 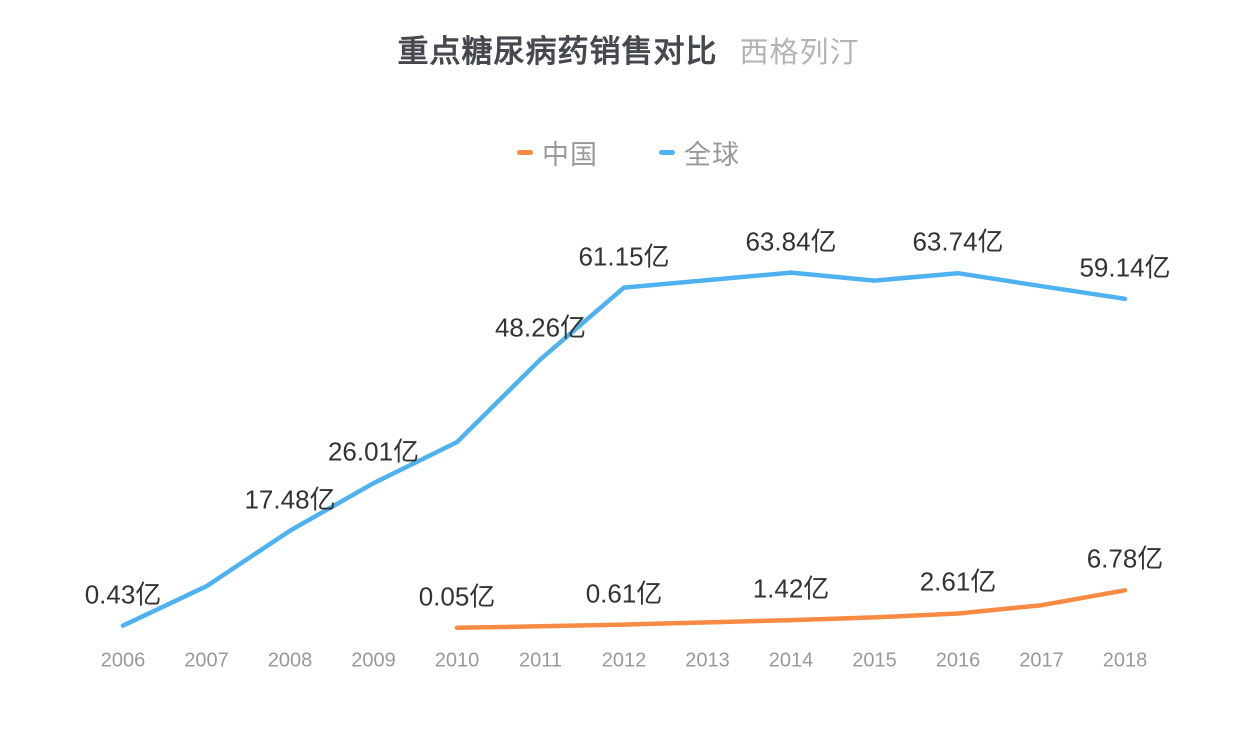 I want to click on legend-item-global: 全球, so click(x=699, y=152).